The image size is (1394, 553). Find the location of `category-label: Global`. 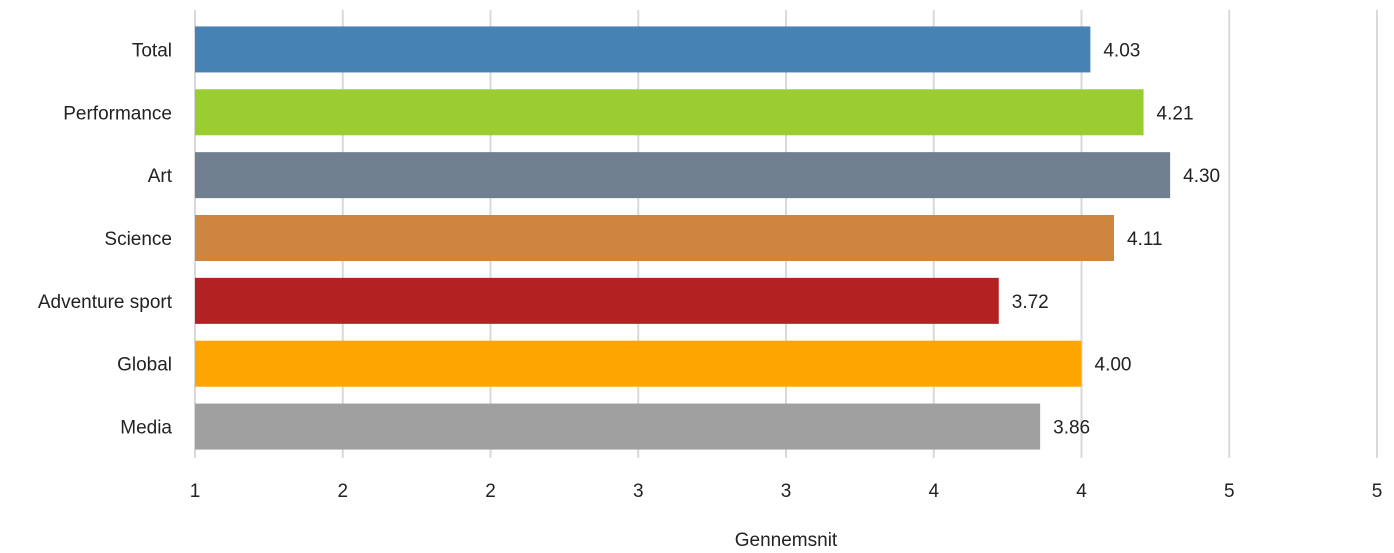

category-label: Global is located at coordinates (144, 365).